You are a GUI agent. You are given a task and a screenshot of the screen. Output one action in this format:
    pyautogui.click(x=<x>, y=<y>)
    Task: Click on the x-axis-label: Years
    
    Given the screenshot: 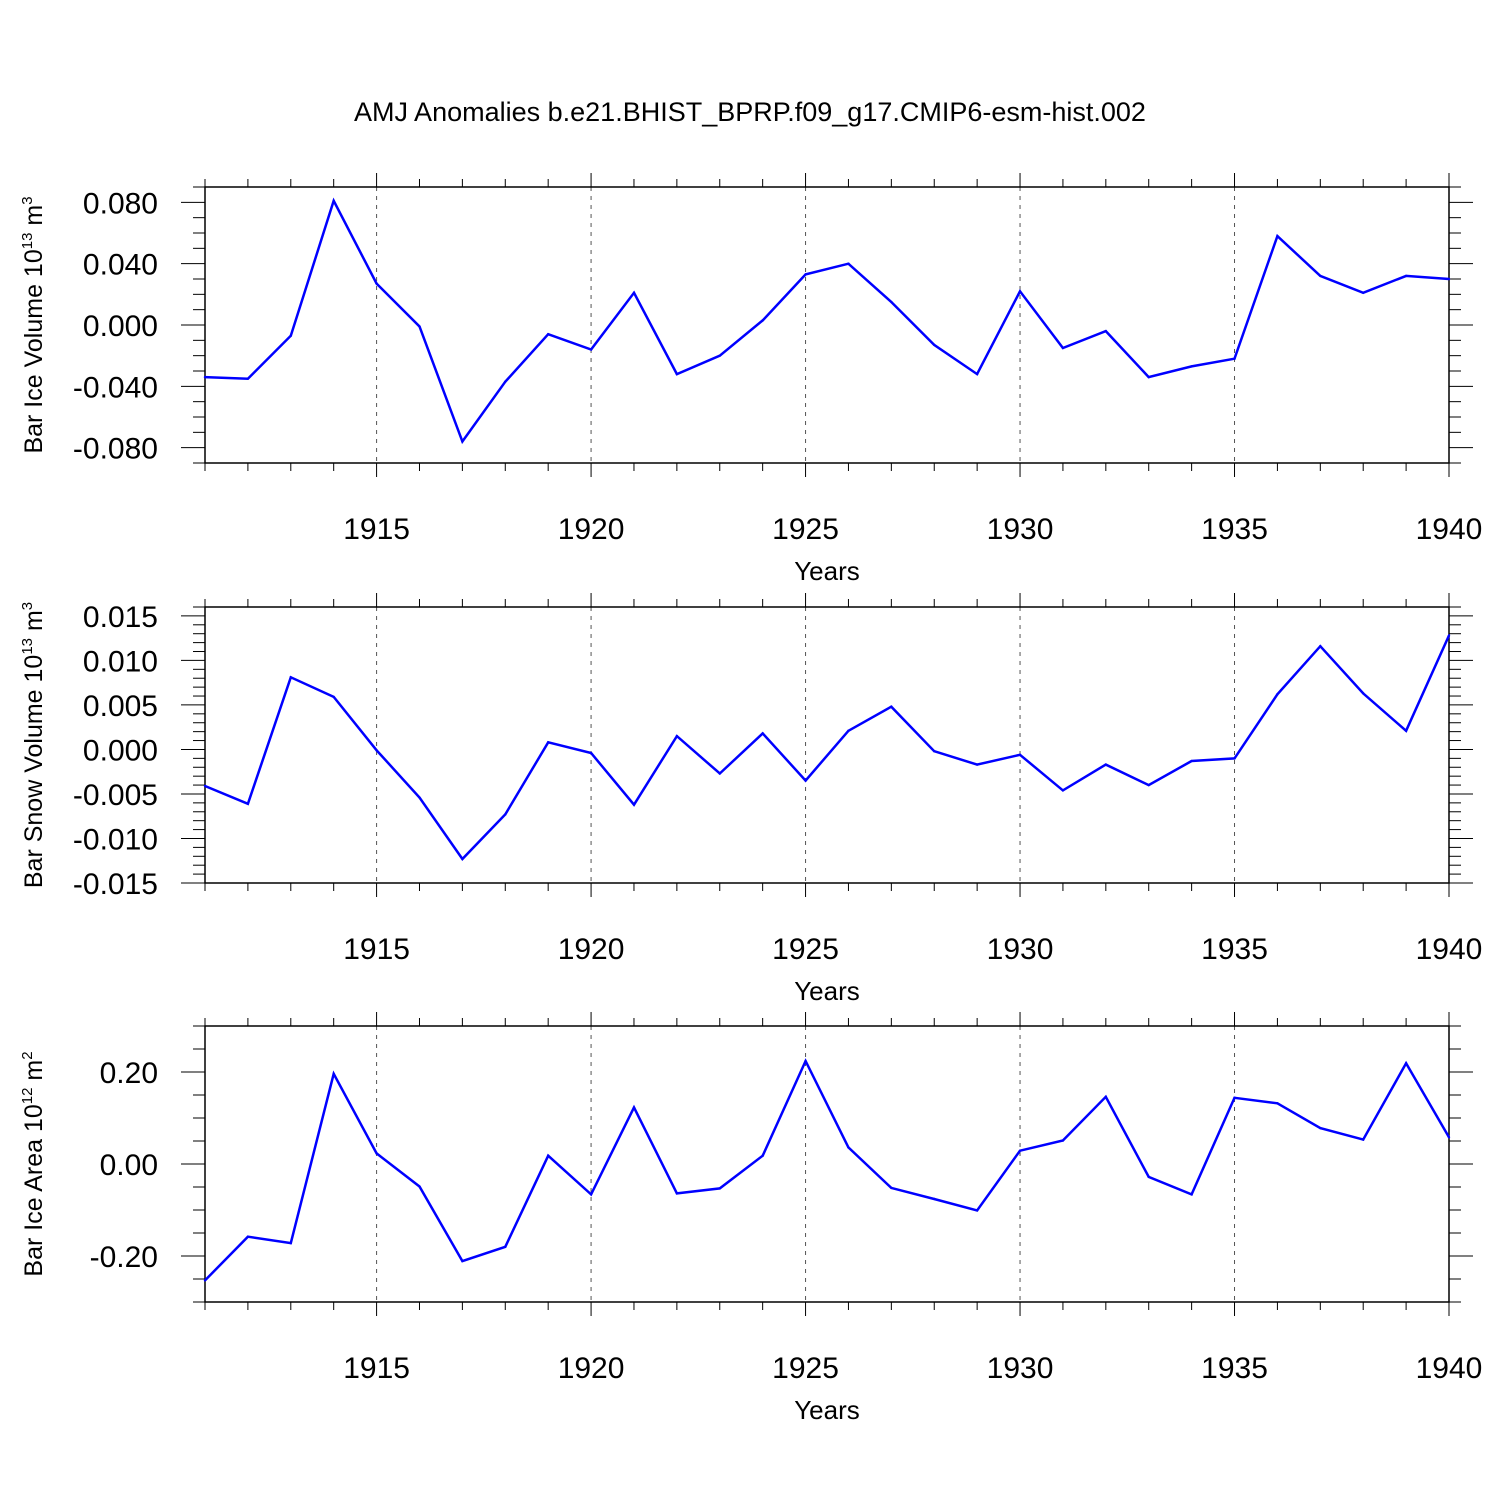 What is the action you would take?
    pyautogui.click(x=827, y=991)
    